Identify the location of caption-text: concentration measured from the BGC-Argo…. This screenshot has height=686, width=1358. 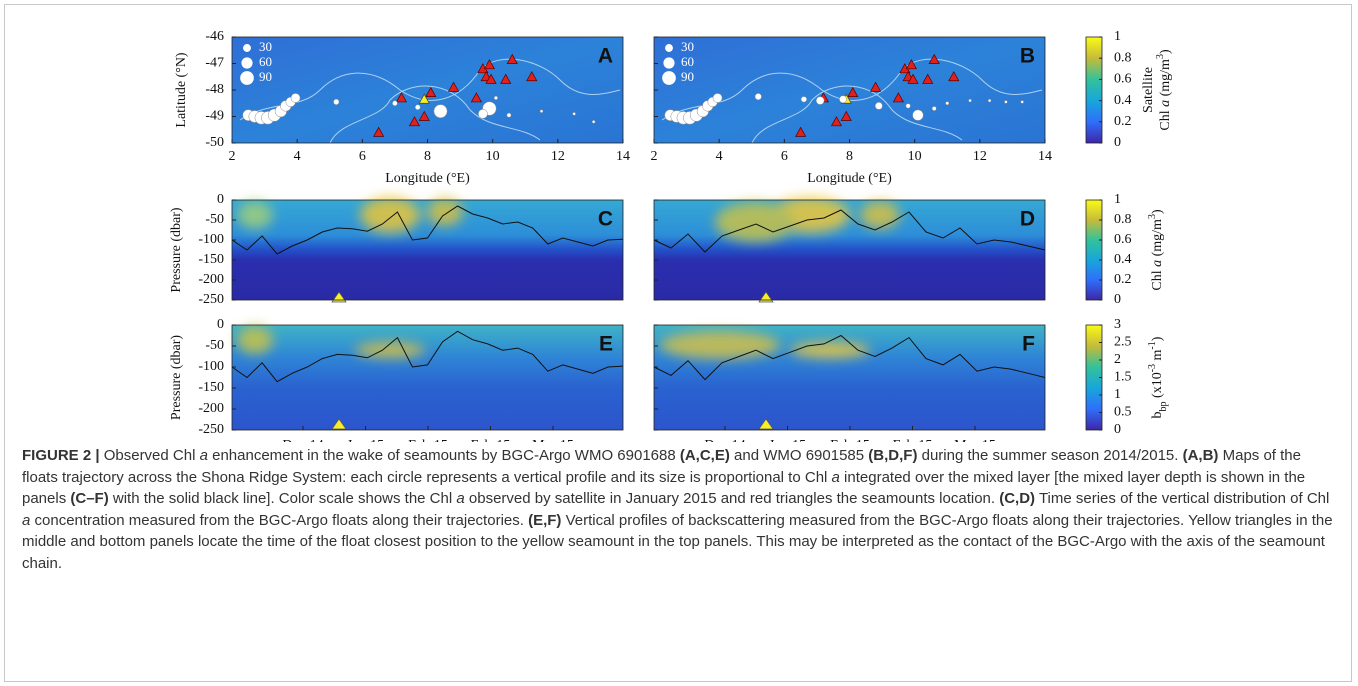
(279, 520).